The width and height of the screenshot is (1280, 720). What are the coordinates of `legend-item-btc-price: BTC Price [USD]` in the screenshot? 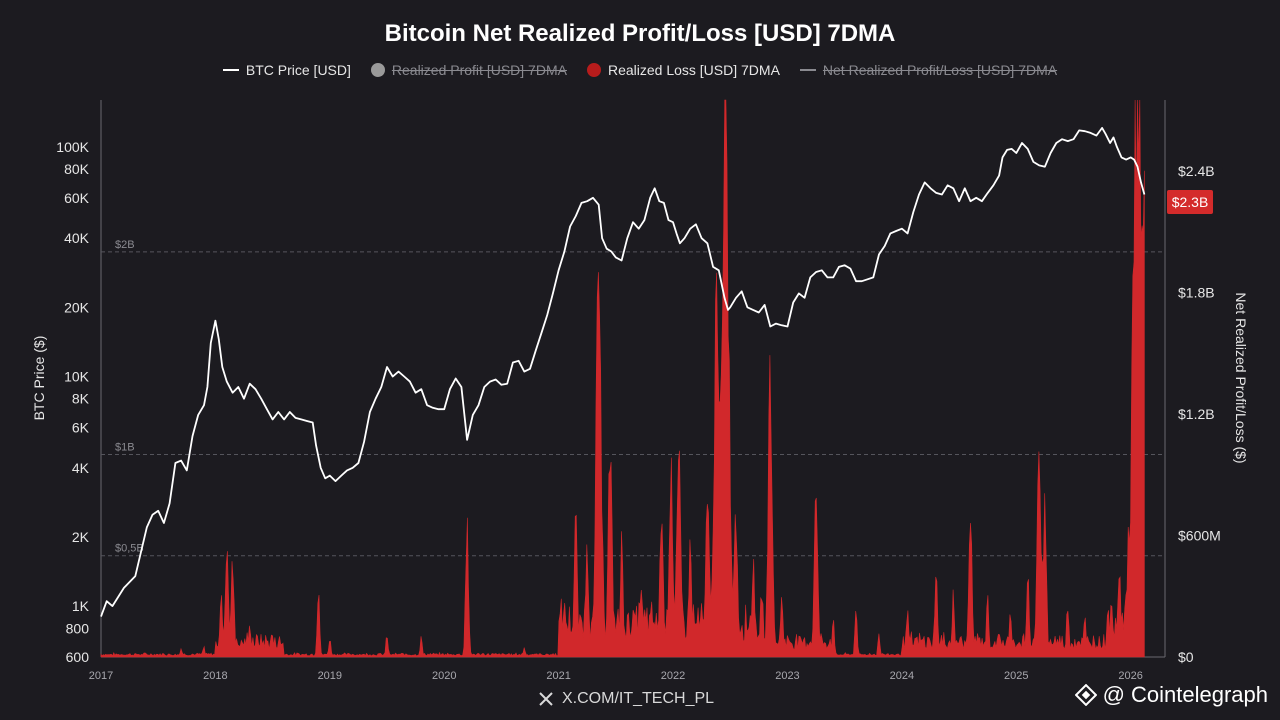 It's located at (286, 70).